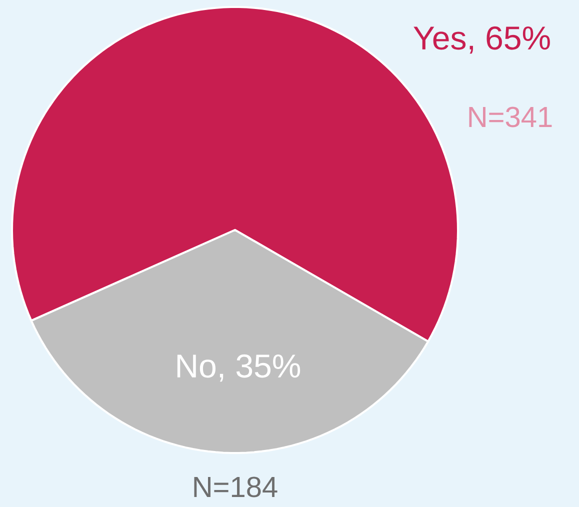 This screenshot has width=579, height=507. Describe the element at coordinates (510, 117) in the screenshot. I see `text: N=341` at that location.